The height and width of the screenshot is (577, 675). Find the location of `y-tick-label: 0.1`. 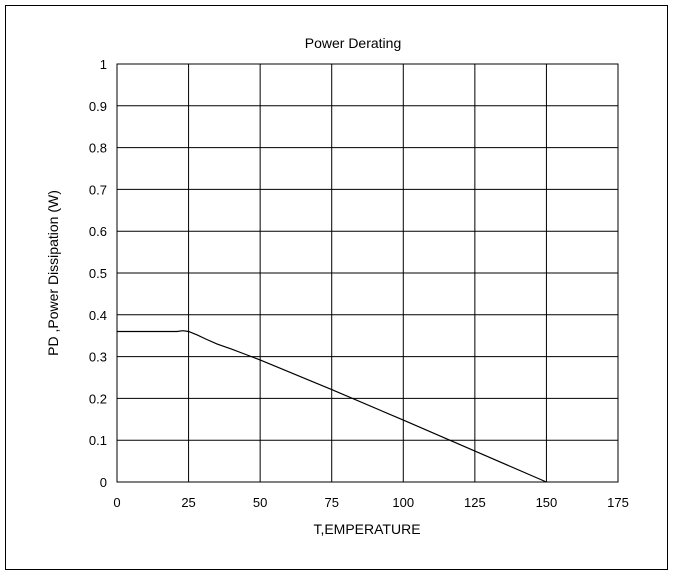

y-tick-label: 0.1 is located at coordinates (98, 440).